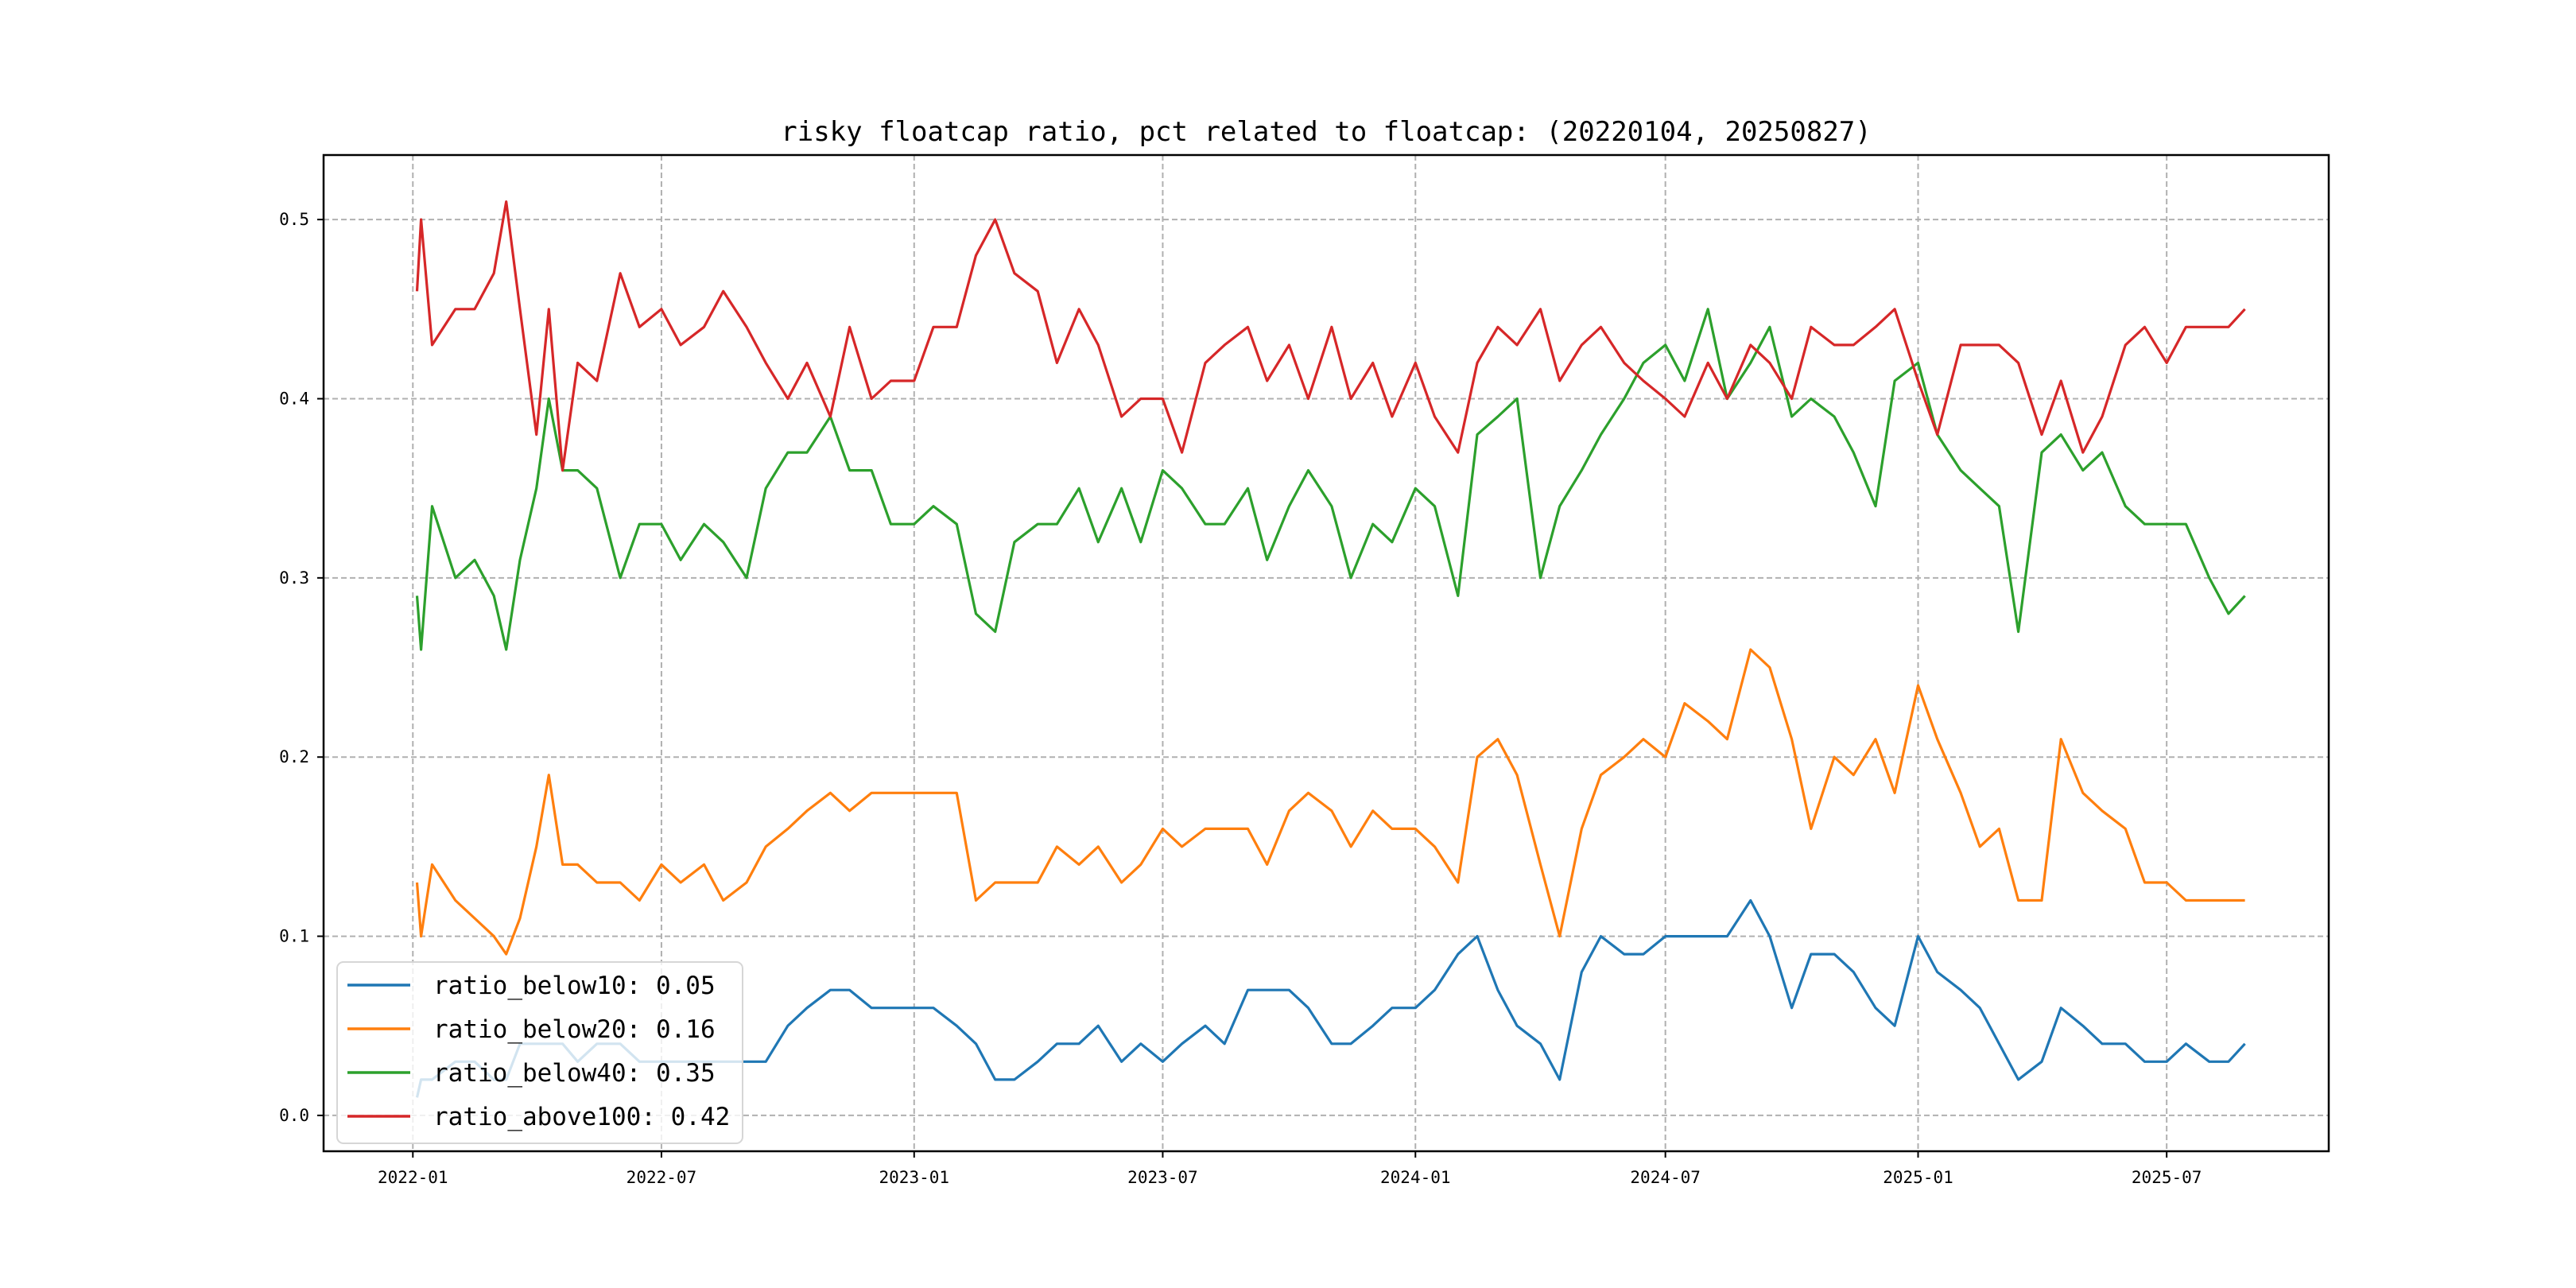  What do you see at coordinates (662, 1177) in the screenshot?
I see `x-tick-label: 2022-07` at bounding box center [662, 1177].